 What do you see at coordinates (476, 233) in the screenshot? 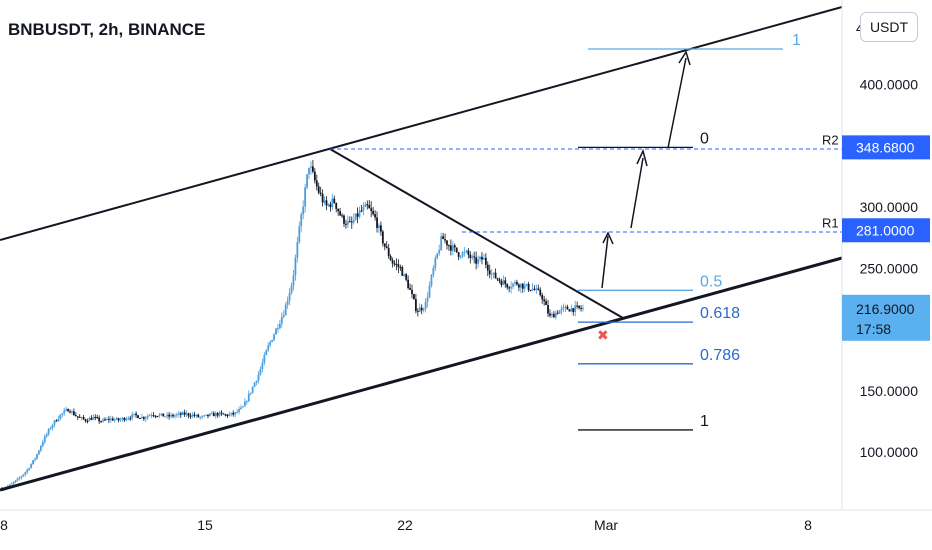
I see `descending-trend-line` at bounding box center [476, 233].